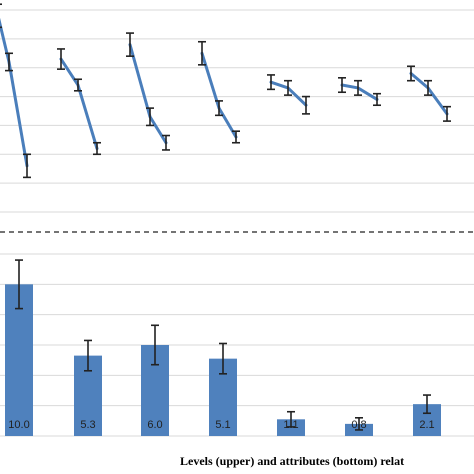 The width and height of the screenshot is (474, 474). What do you see at coordinates (290, 425) in the screenshot?
I see `bar-data-label: 1.1` at bounding box center [290, 425].